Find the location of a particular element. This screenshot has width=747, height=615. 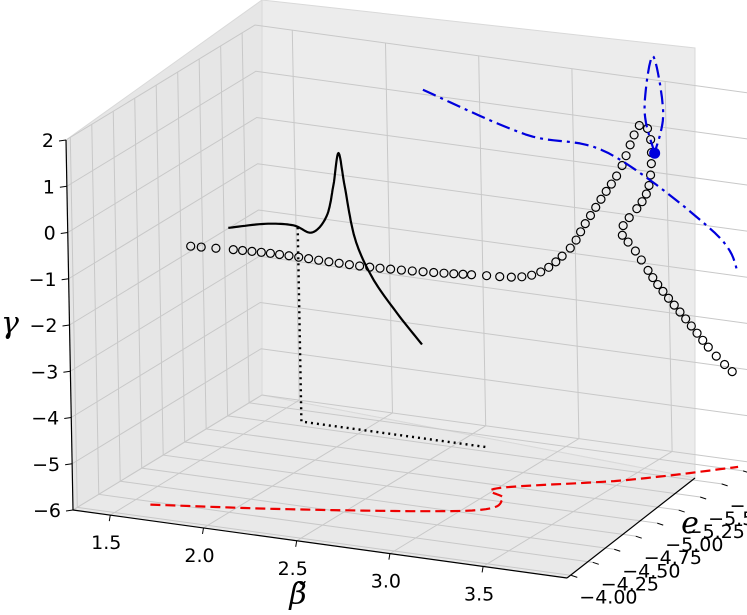

x-axis-line is located at coordinates (320, 544).